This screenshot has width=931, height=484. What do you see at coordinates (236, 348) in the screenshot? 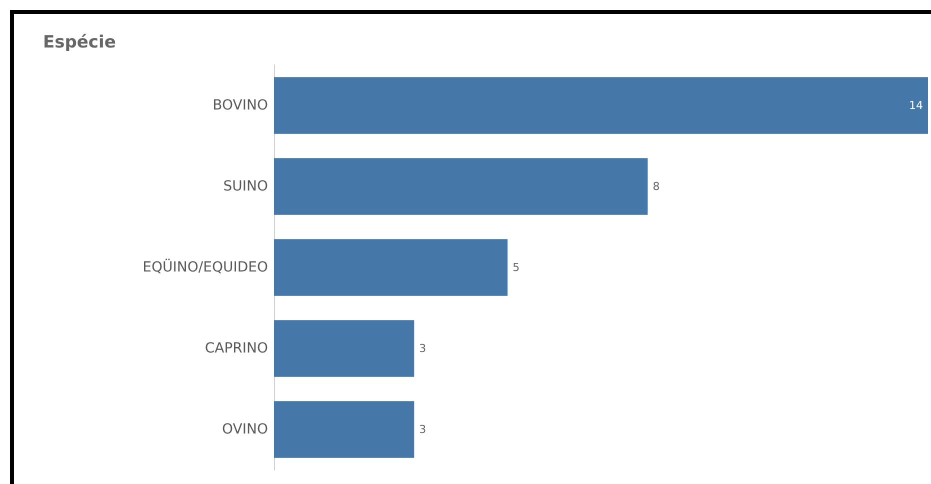
I see `y-tick-label: CAPRINO` at bounding box center [236, 348].